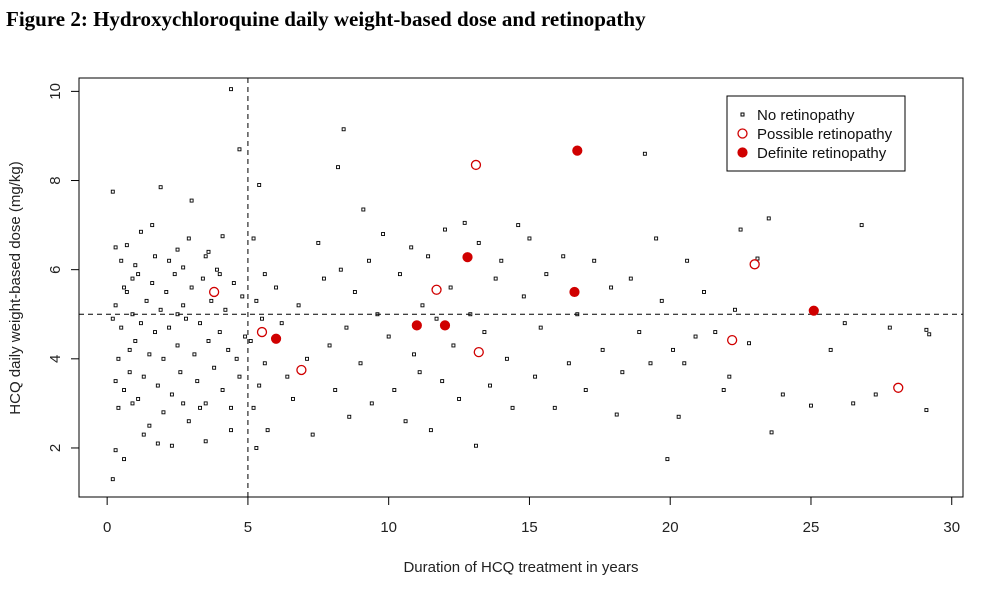 Image resolution: width=1004 pixels, height=596 pixels. I want to click on legend-marker-no-retinopathy, so click(742, 114).